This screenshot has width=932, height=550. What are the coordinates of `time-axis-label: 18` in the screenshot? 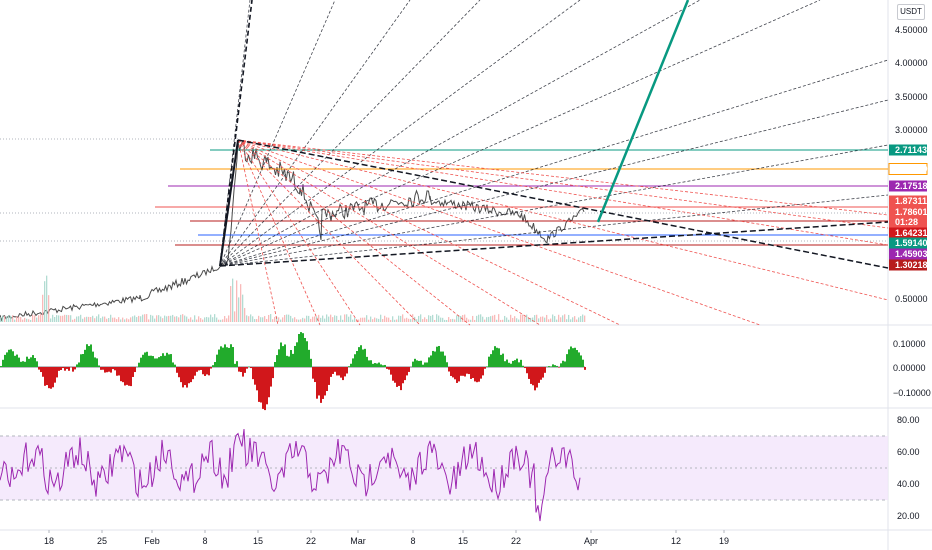 It's located at (49, 541).